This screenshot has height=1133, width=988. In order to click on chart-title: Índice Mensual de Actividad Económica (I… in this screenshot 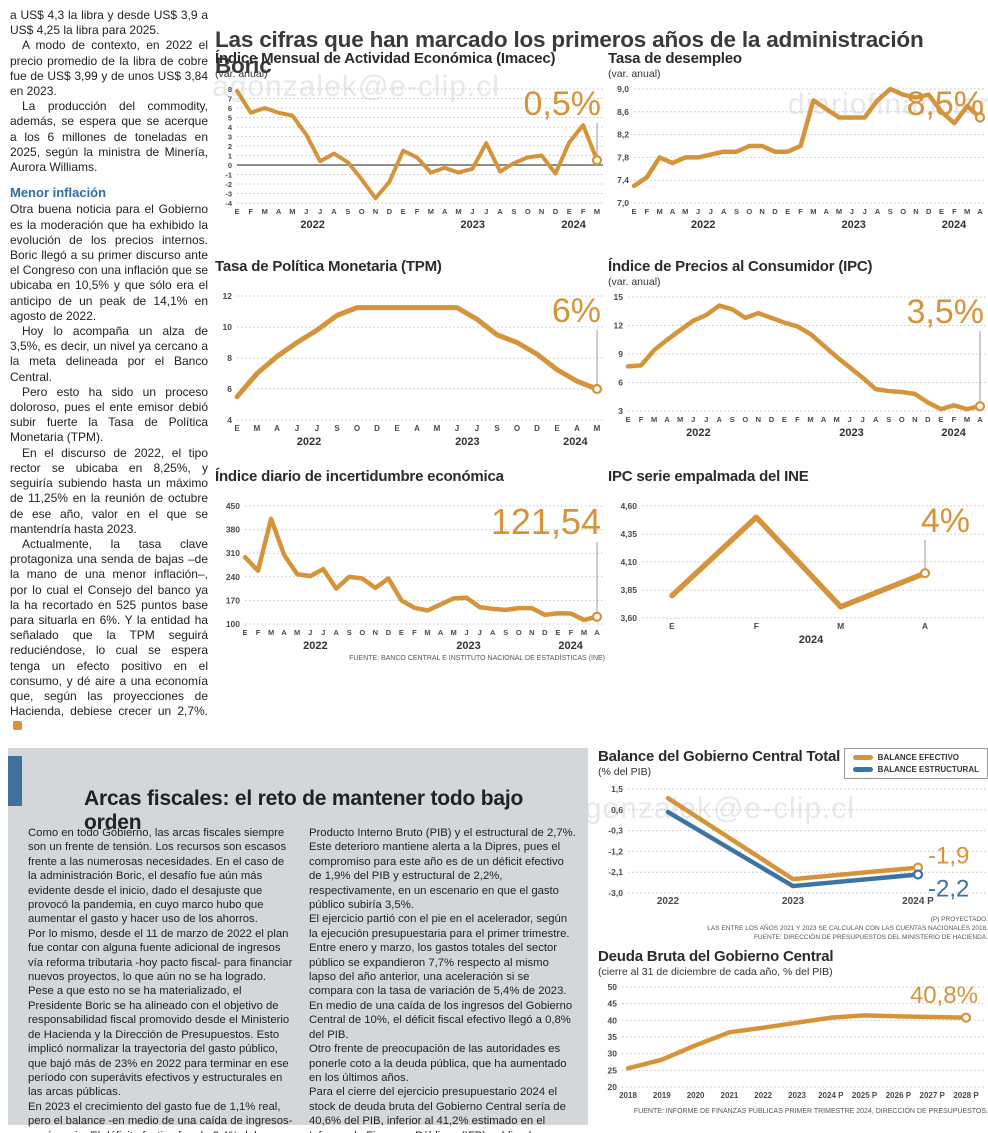, I will do `click(385, 58)`.